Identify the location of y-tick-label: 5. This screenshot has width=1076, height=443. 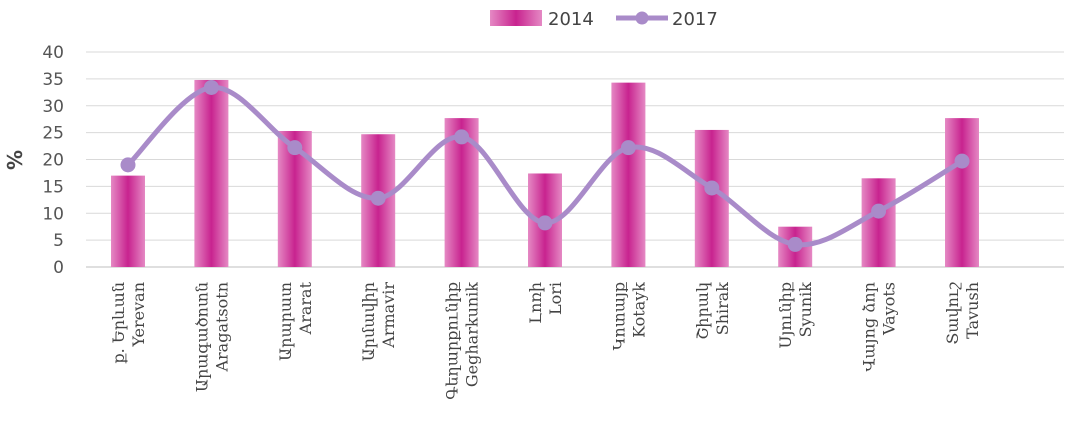
(58, 241).